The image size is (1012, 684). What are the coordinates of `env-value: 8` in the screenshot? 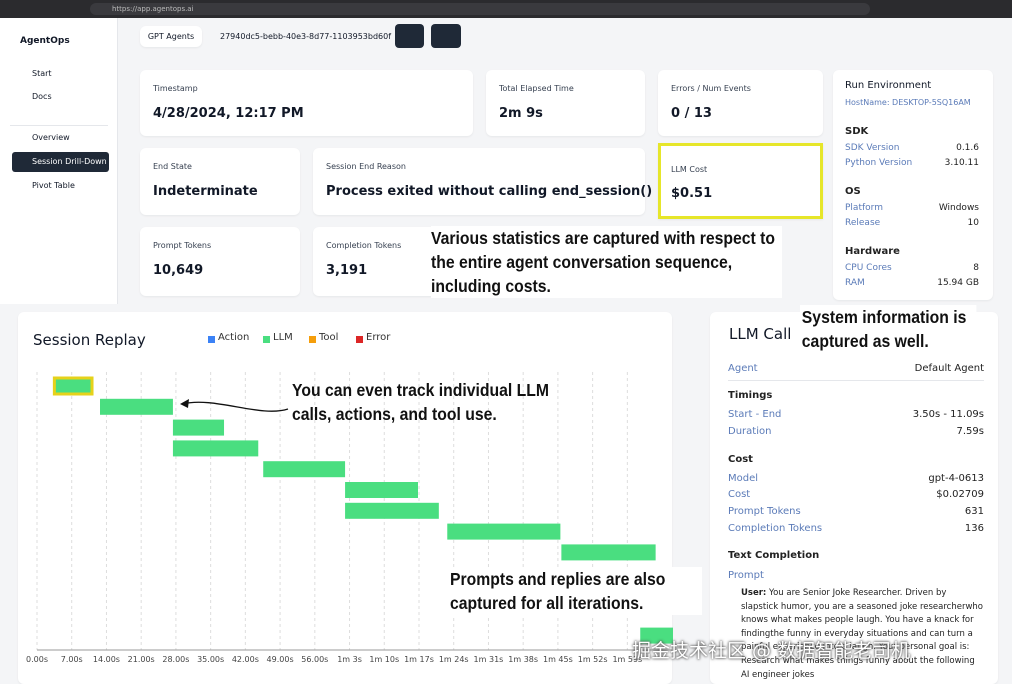 It's located at (976, 268).